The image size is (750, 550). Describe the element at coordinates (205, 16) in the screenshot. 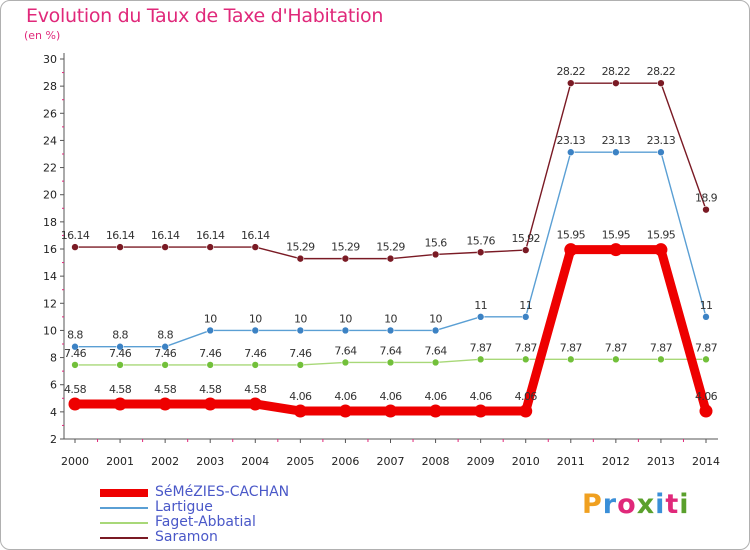

I see `chart-title: Evolution du Taux de Taxe d'Habitation` at that location.